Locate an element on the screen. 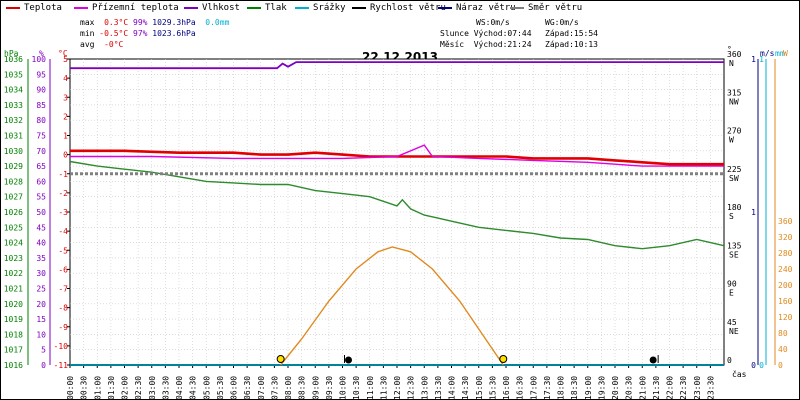 The image size is (800, 400). pct-tick: 25 is located at coordinates (41, 289).